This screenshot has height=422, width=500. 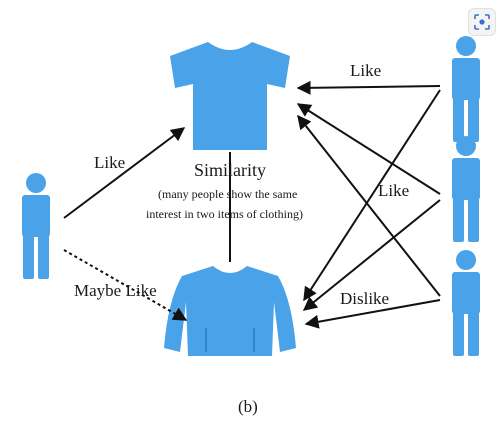 What do you see at coordinates (393, 190) in the screenshot?
I see `like-label-middle-right: Like` at bounding box center [393, 190].